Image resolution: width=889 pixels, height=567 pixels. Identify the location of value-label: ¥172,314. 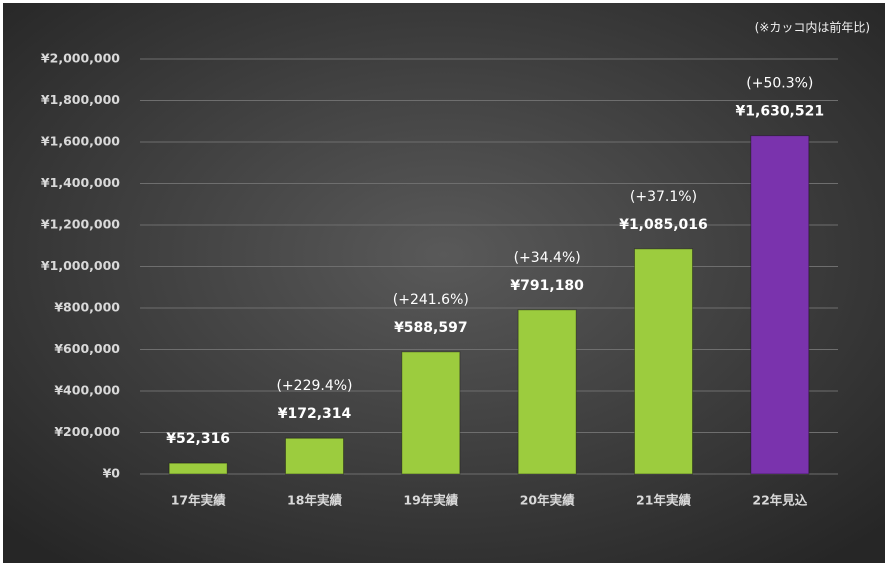
(315, 414).